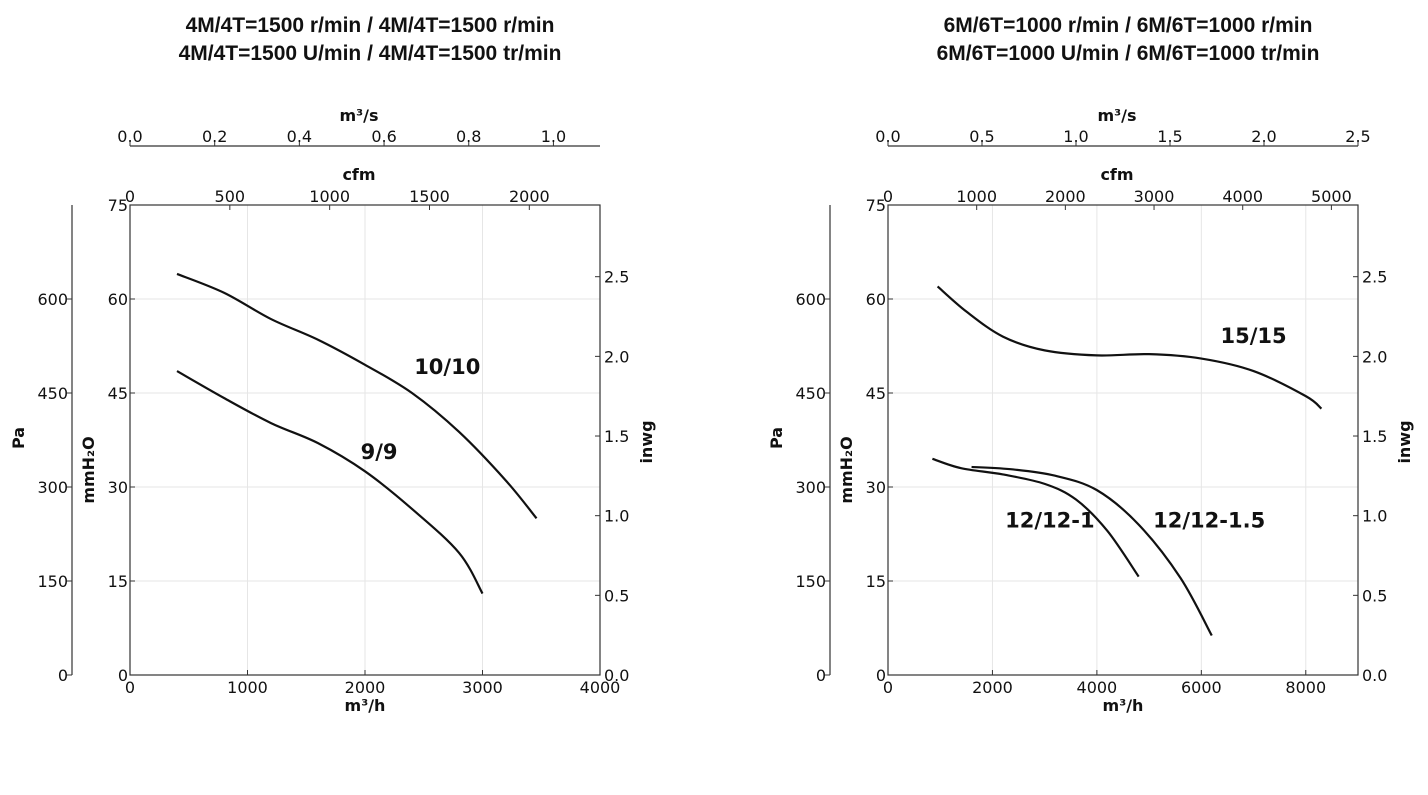 This screenshot has width=1428, height=795. Describe the element at coordinates (1201, 687) in the screenshot. I see `tick-label-m3h: 6000` at that location.